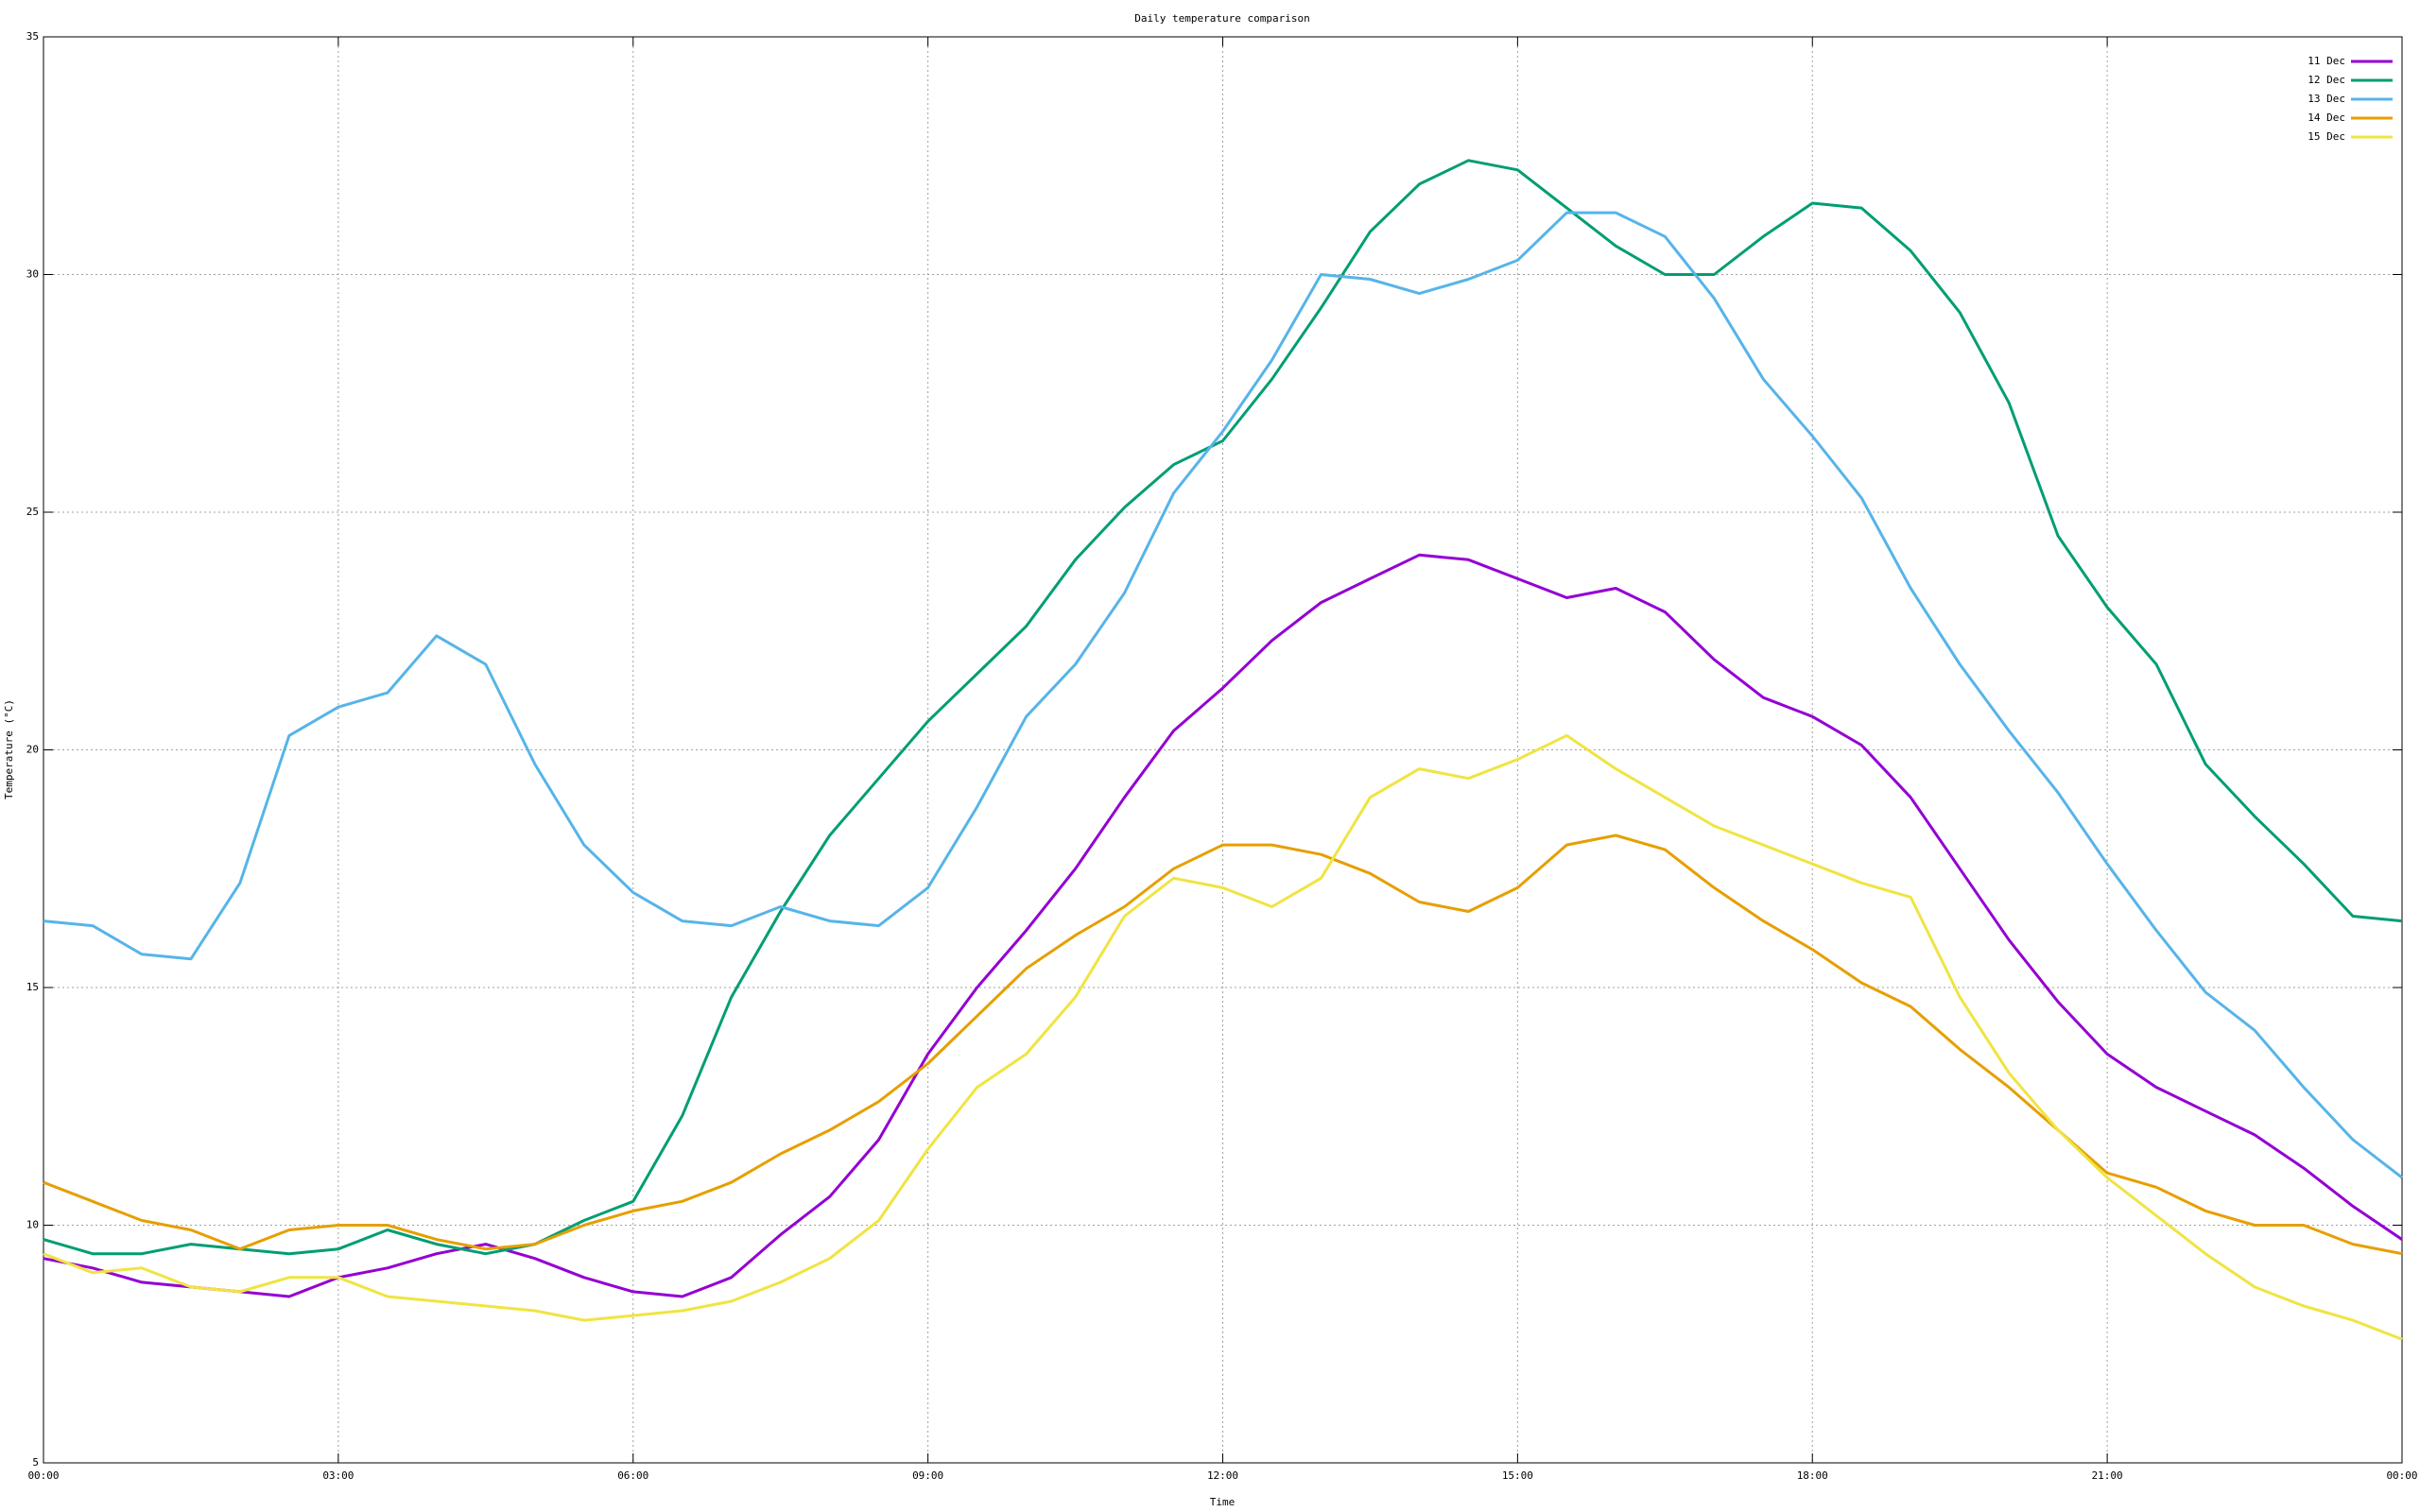  What do you see at coordinates (1812, 1475) in the screenshot?
I see `x-tick-label: 18:00` at bounding box center [1812, 1475].